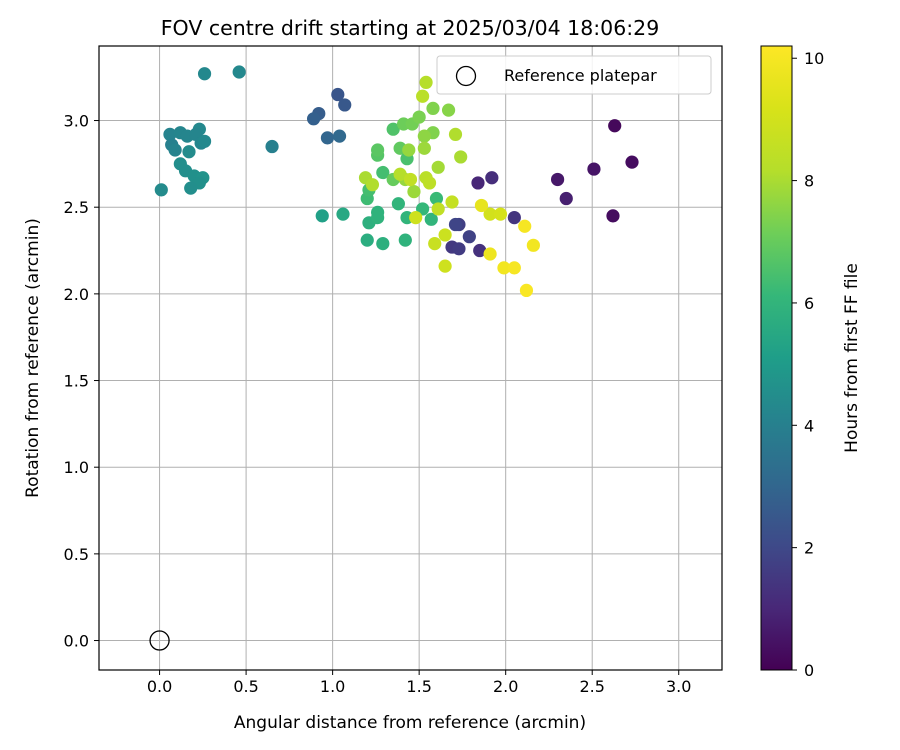 This screenshot has width=900, height=750. I want to click on y-tick-label: 1.0, so click(76, 467).